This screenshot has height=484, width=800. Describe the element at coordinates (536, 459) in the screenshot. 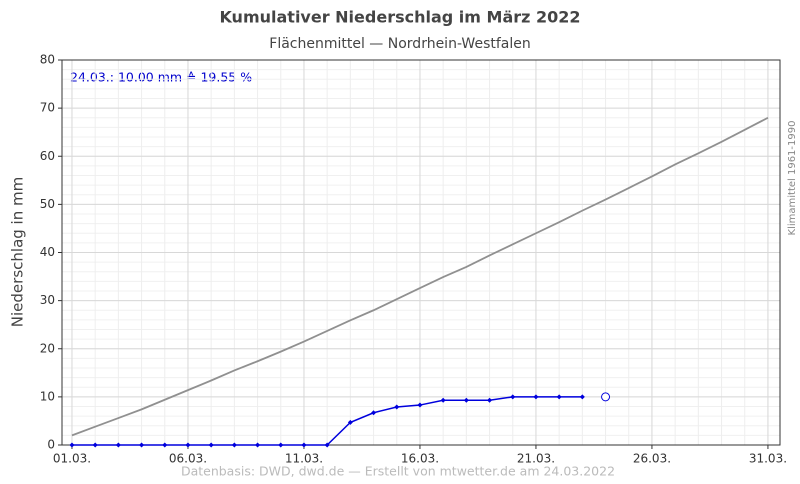

I see `x-tick-label: 21.03.` at that location.